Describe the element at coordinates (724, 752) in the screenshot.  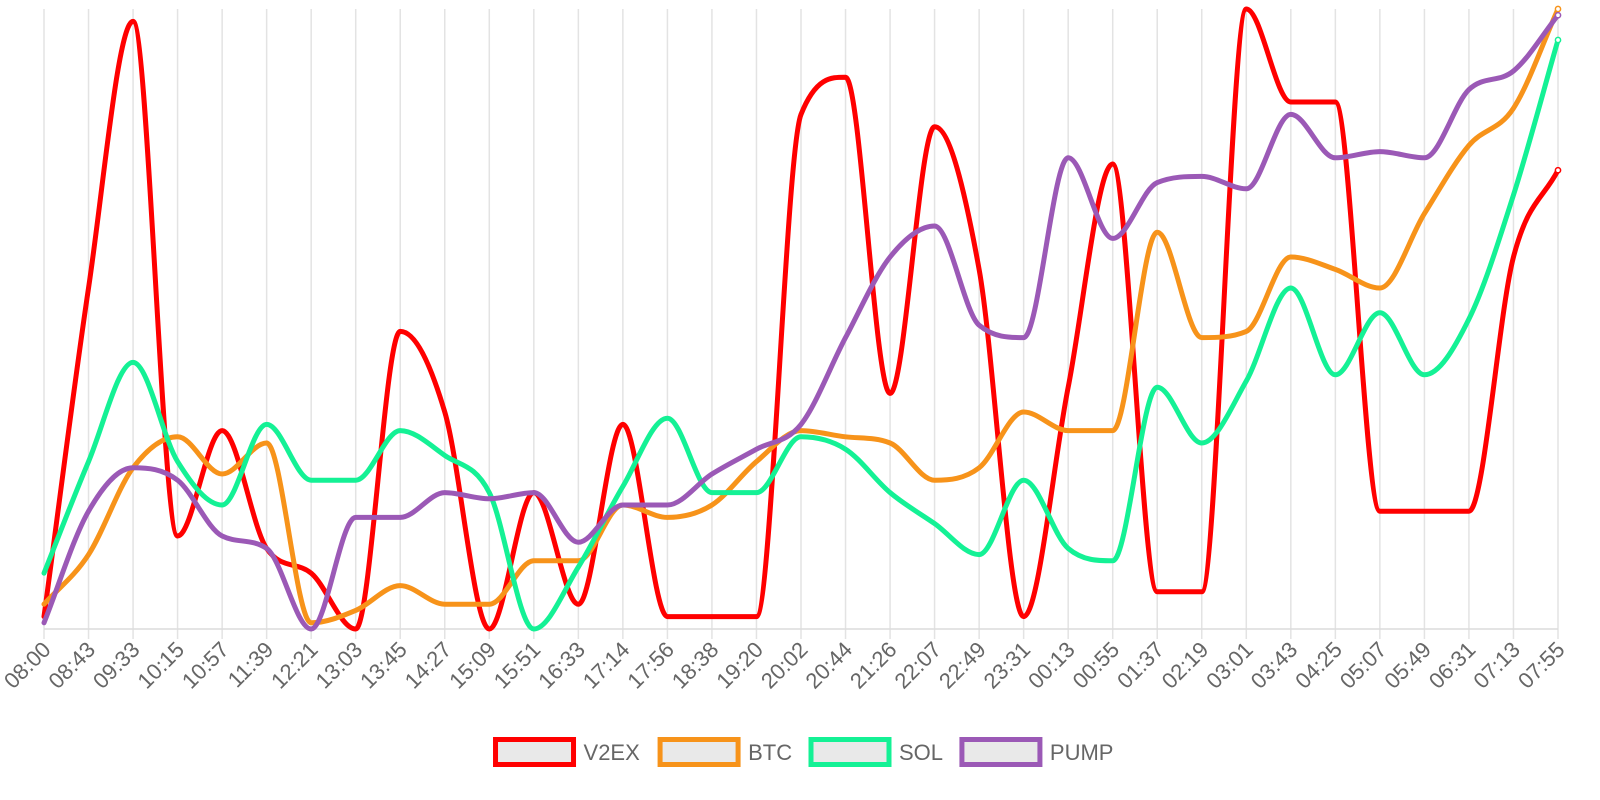
I see `legend-item-btc: BTC` at that location.